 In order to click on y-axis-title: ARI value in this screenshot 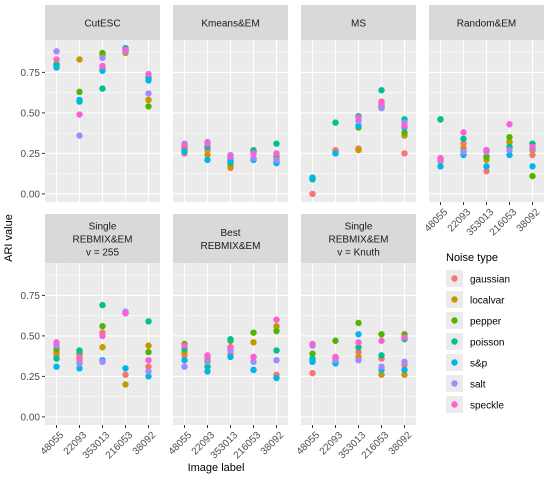, I will do `click(9, 238)`.